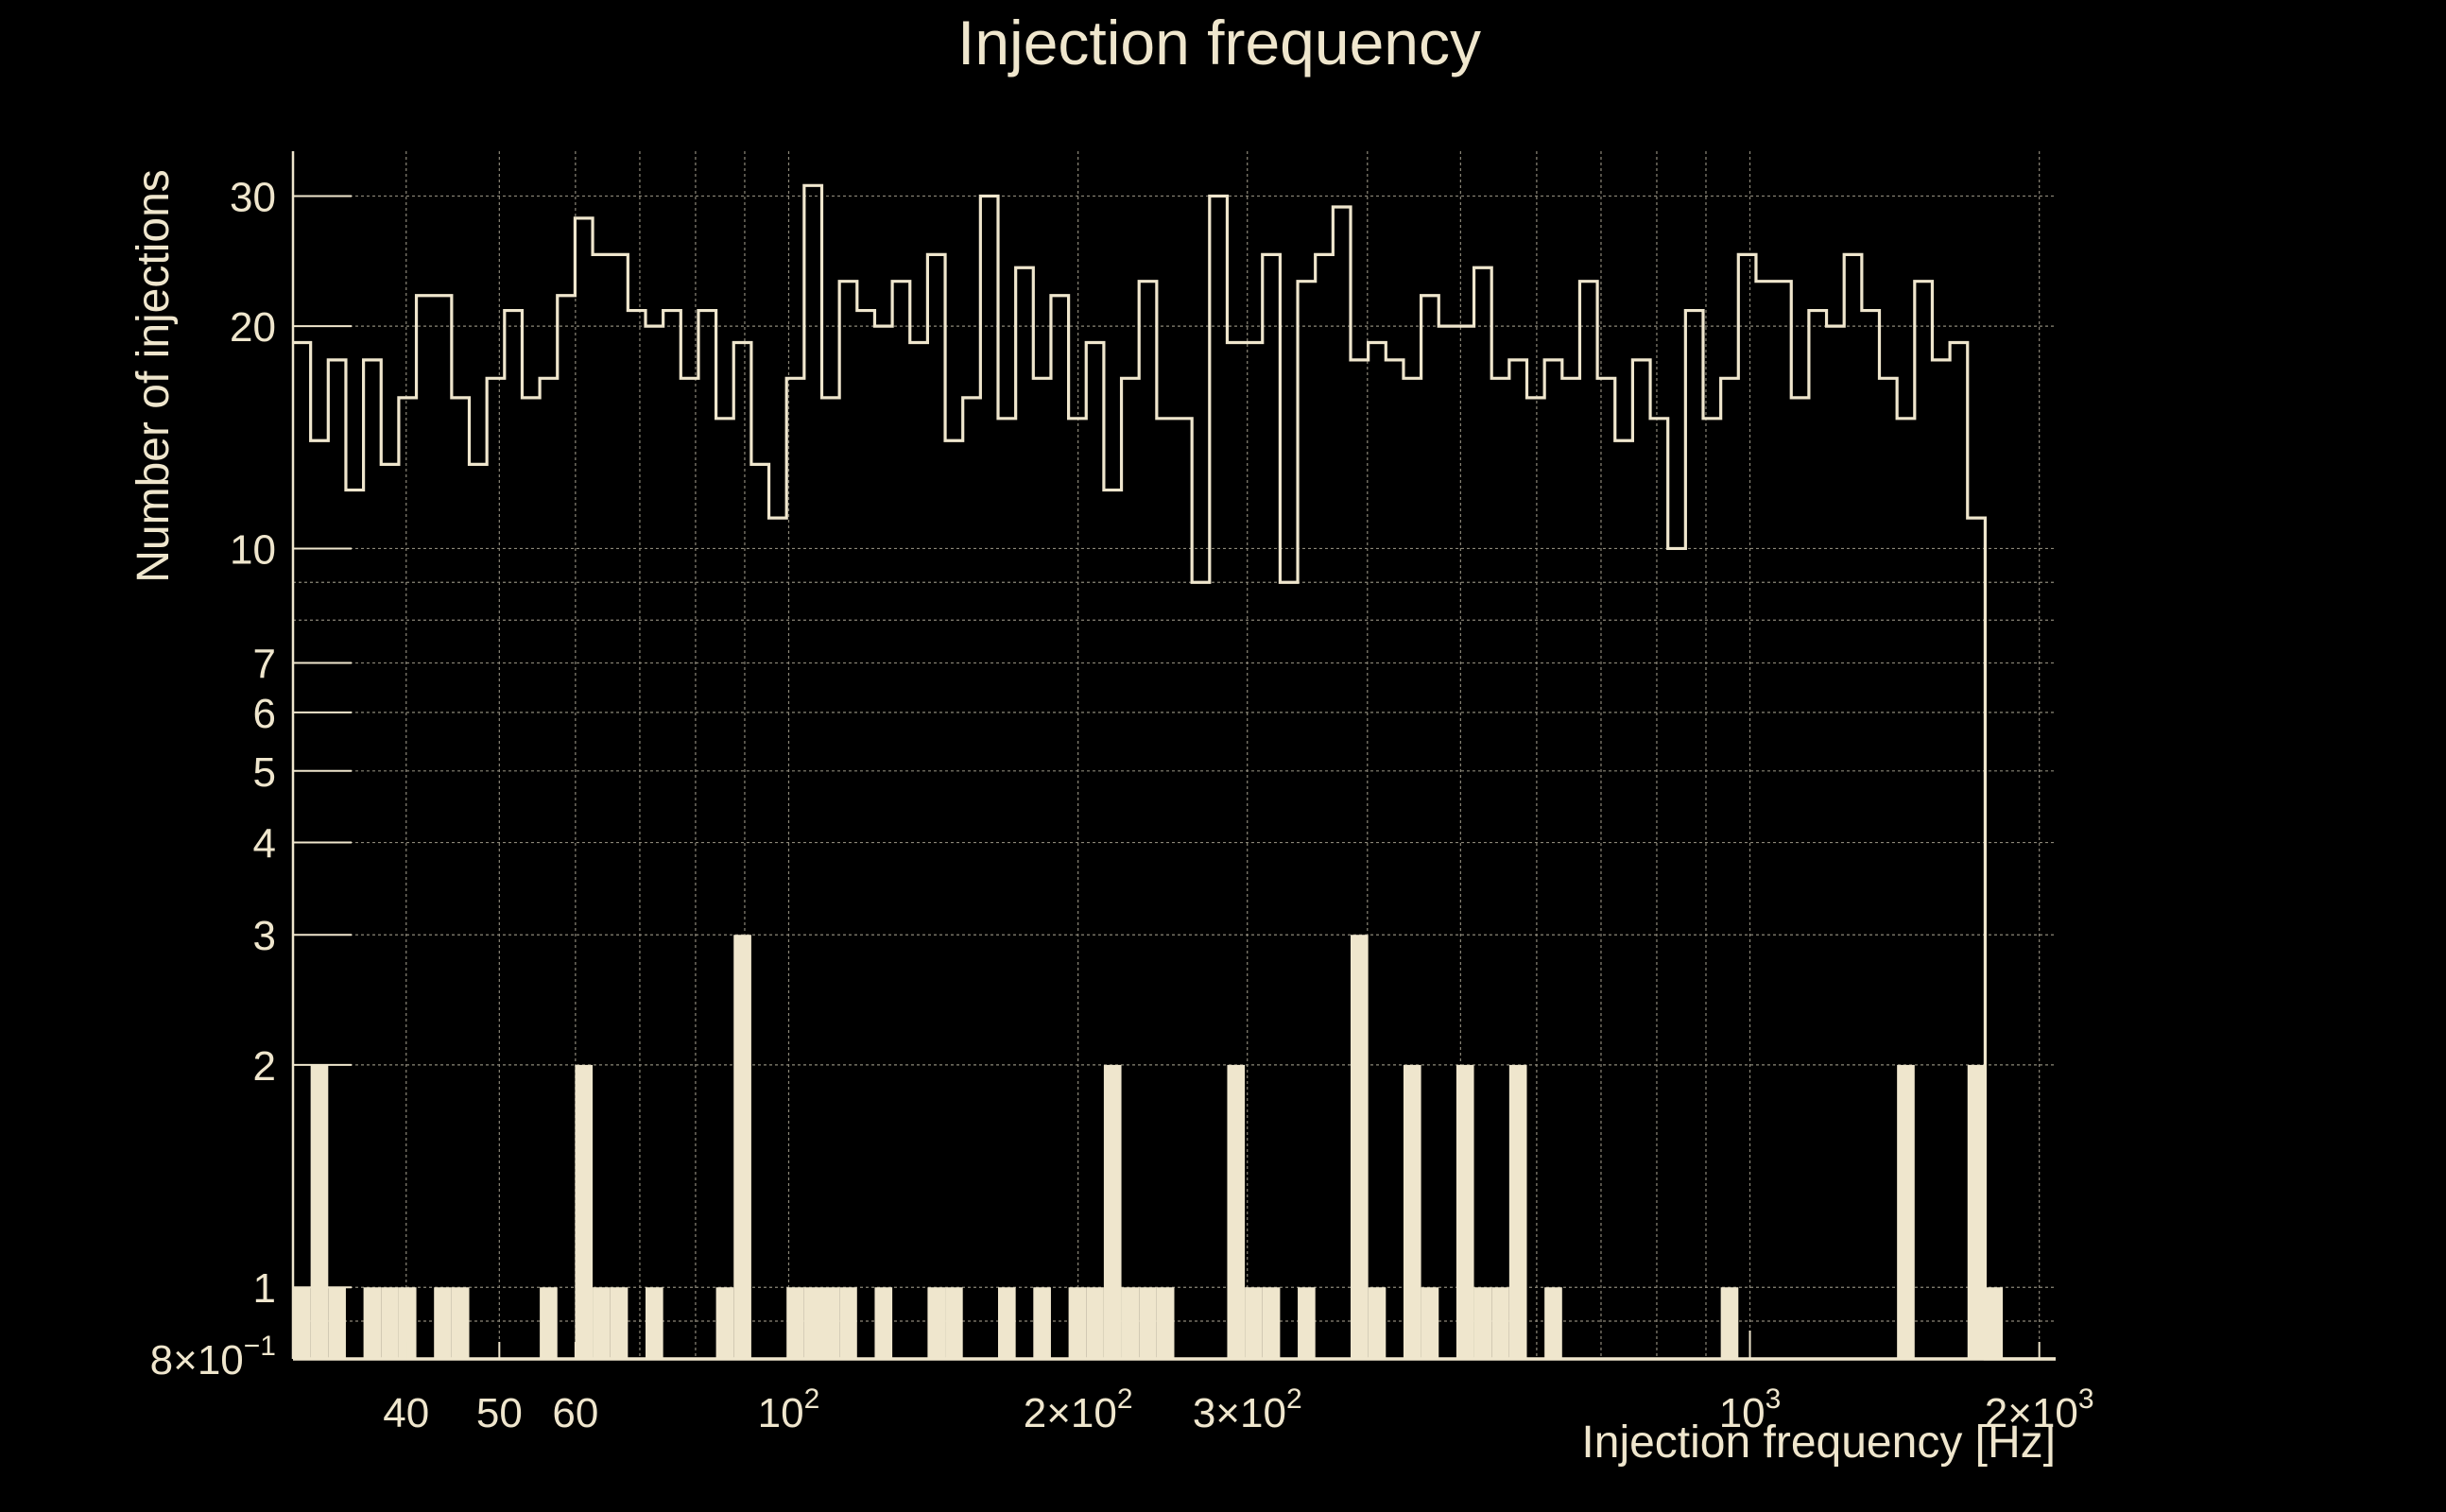  I want to click on y-tick-label: 10, so click(253, 549).